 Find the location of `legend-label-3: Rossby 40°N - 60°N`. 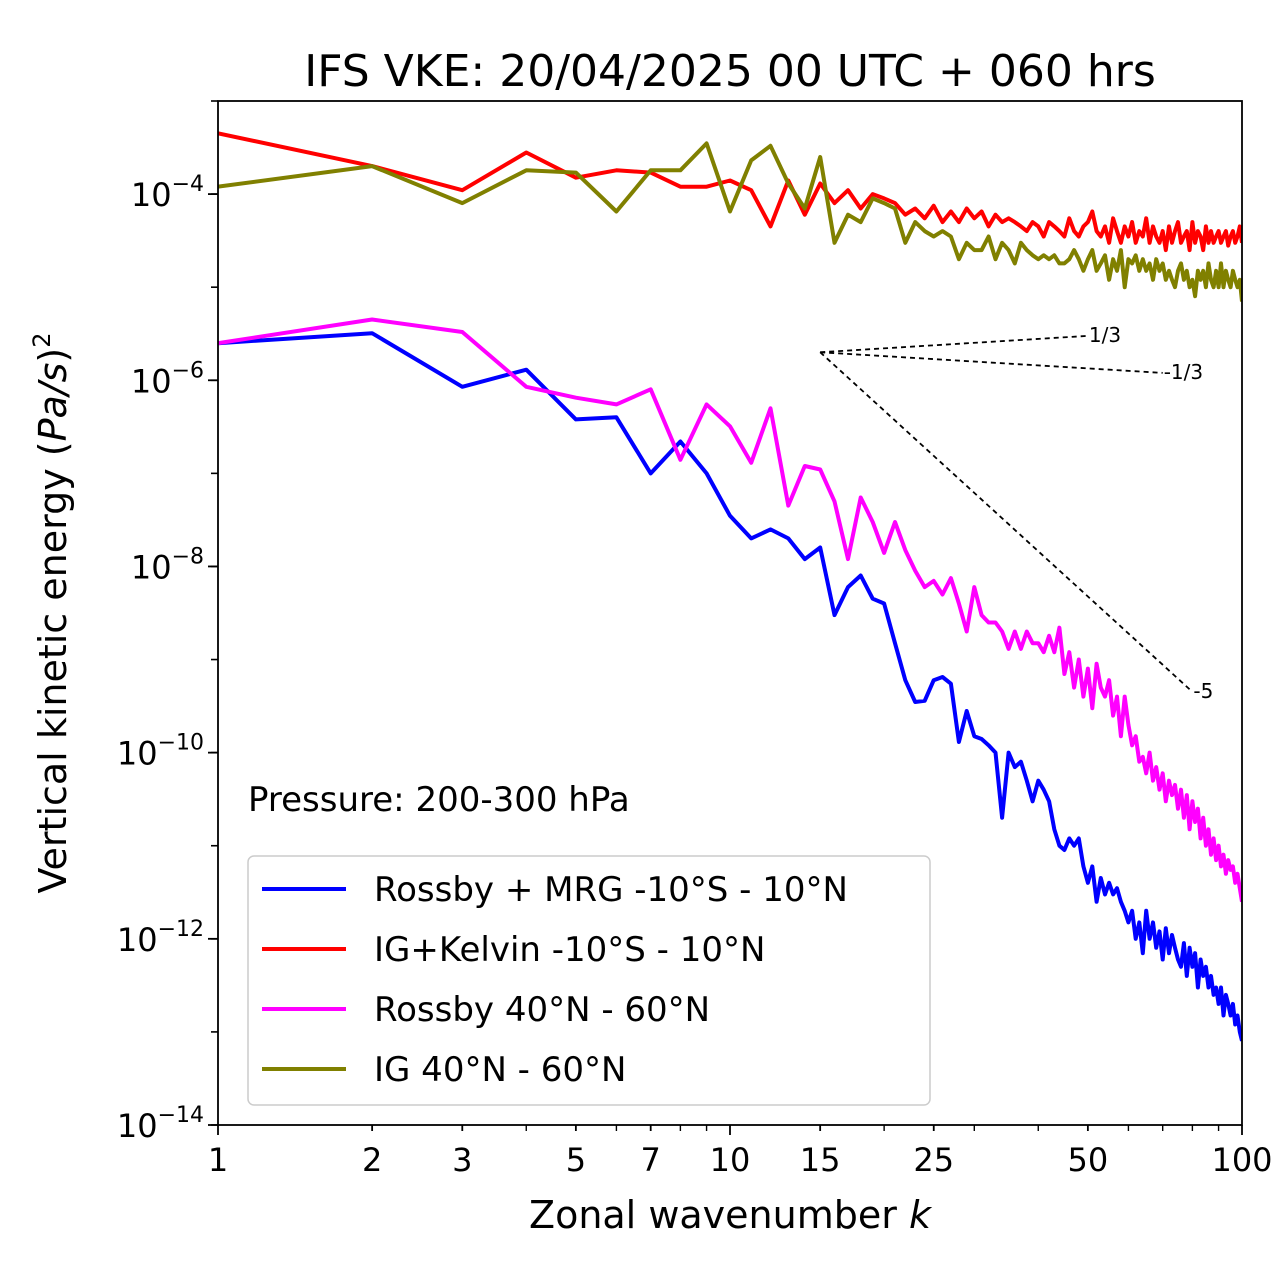

legend-label-3: Rossby 40°N - 60°N is located at coordinates (542, 1010).